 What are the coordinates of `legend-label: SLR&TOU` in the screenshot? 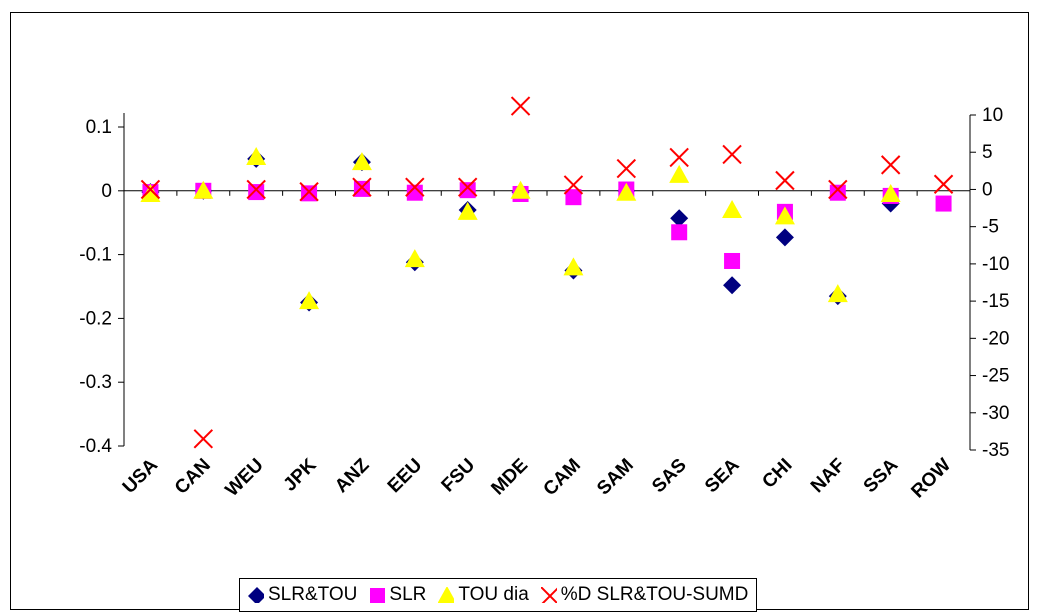 It's located at (313, 594).